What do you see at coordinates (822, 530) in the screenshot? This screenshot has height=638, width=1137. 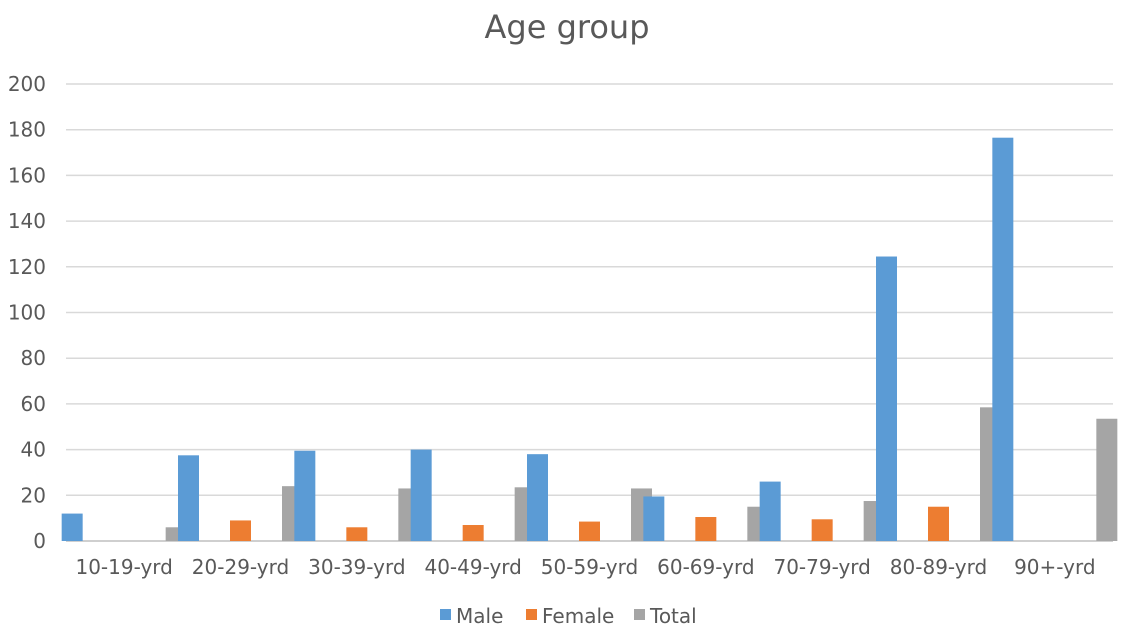 I see `bar-female-70-79-yrd` at bounding box center [822, 530].